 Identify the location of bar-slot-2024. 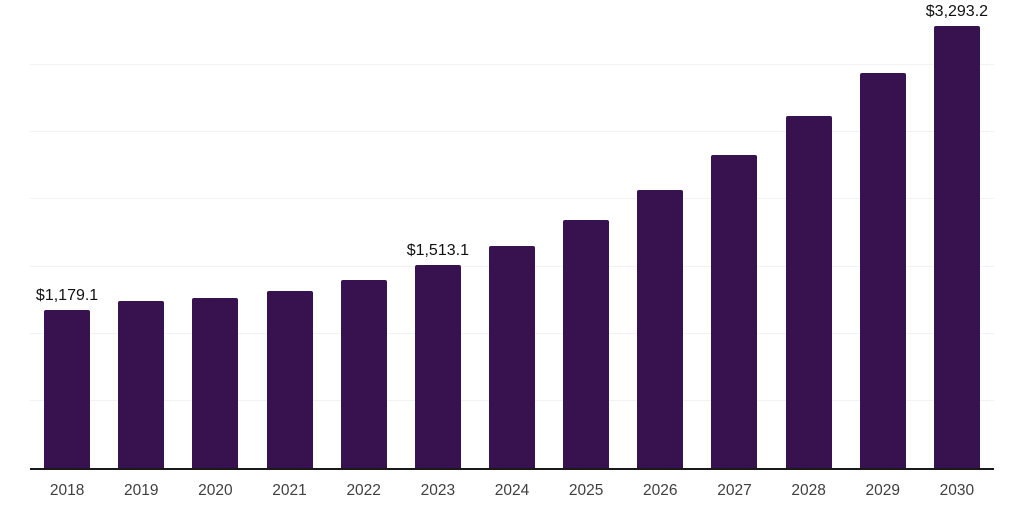
(512, 234).